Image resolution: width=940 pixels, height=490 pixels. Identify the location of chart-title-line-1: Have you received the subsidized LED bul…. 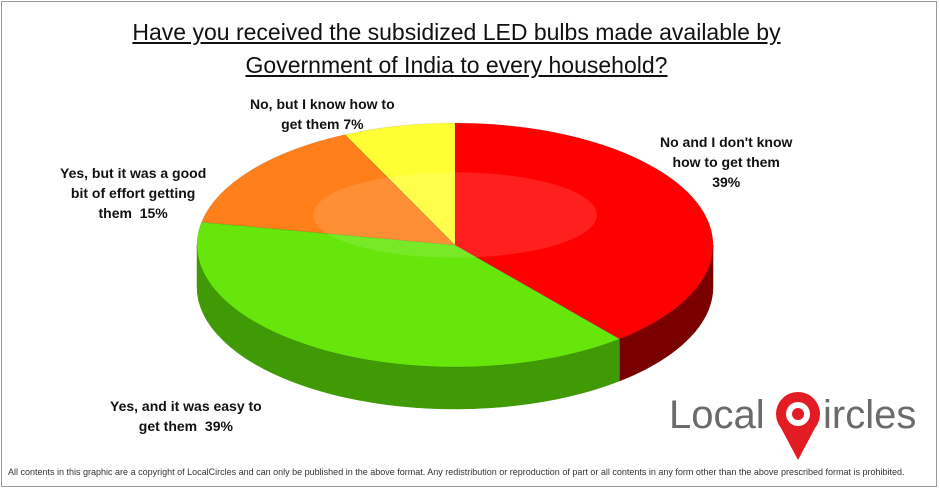
(456, 32).